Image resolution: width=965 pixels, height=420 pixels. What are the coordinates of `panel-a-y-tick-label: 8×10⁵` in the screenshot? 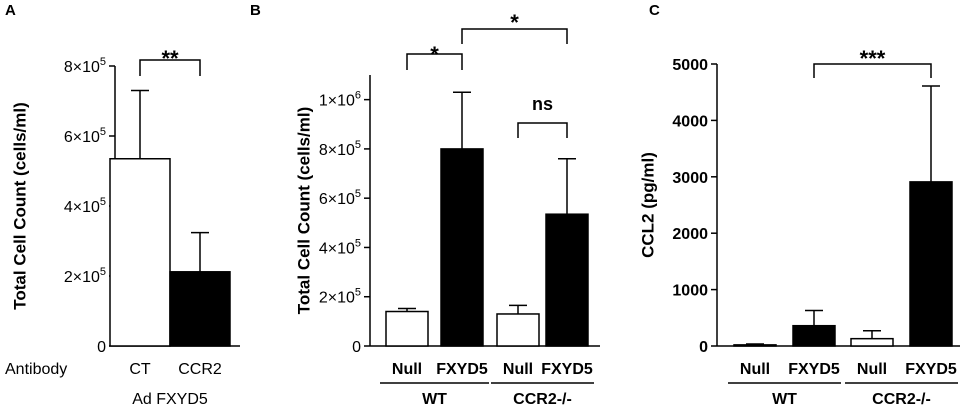 It's located at (85, 66).